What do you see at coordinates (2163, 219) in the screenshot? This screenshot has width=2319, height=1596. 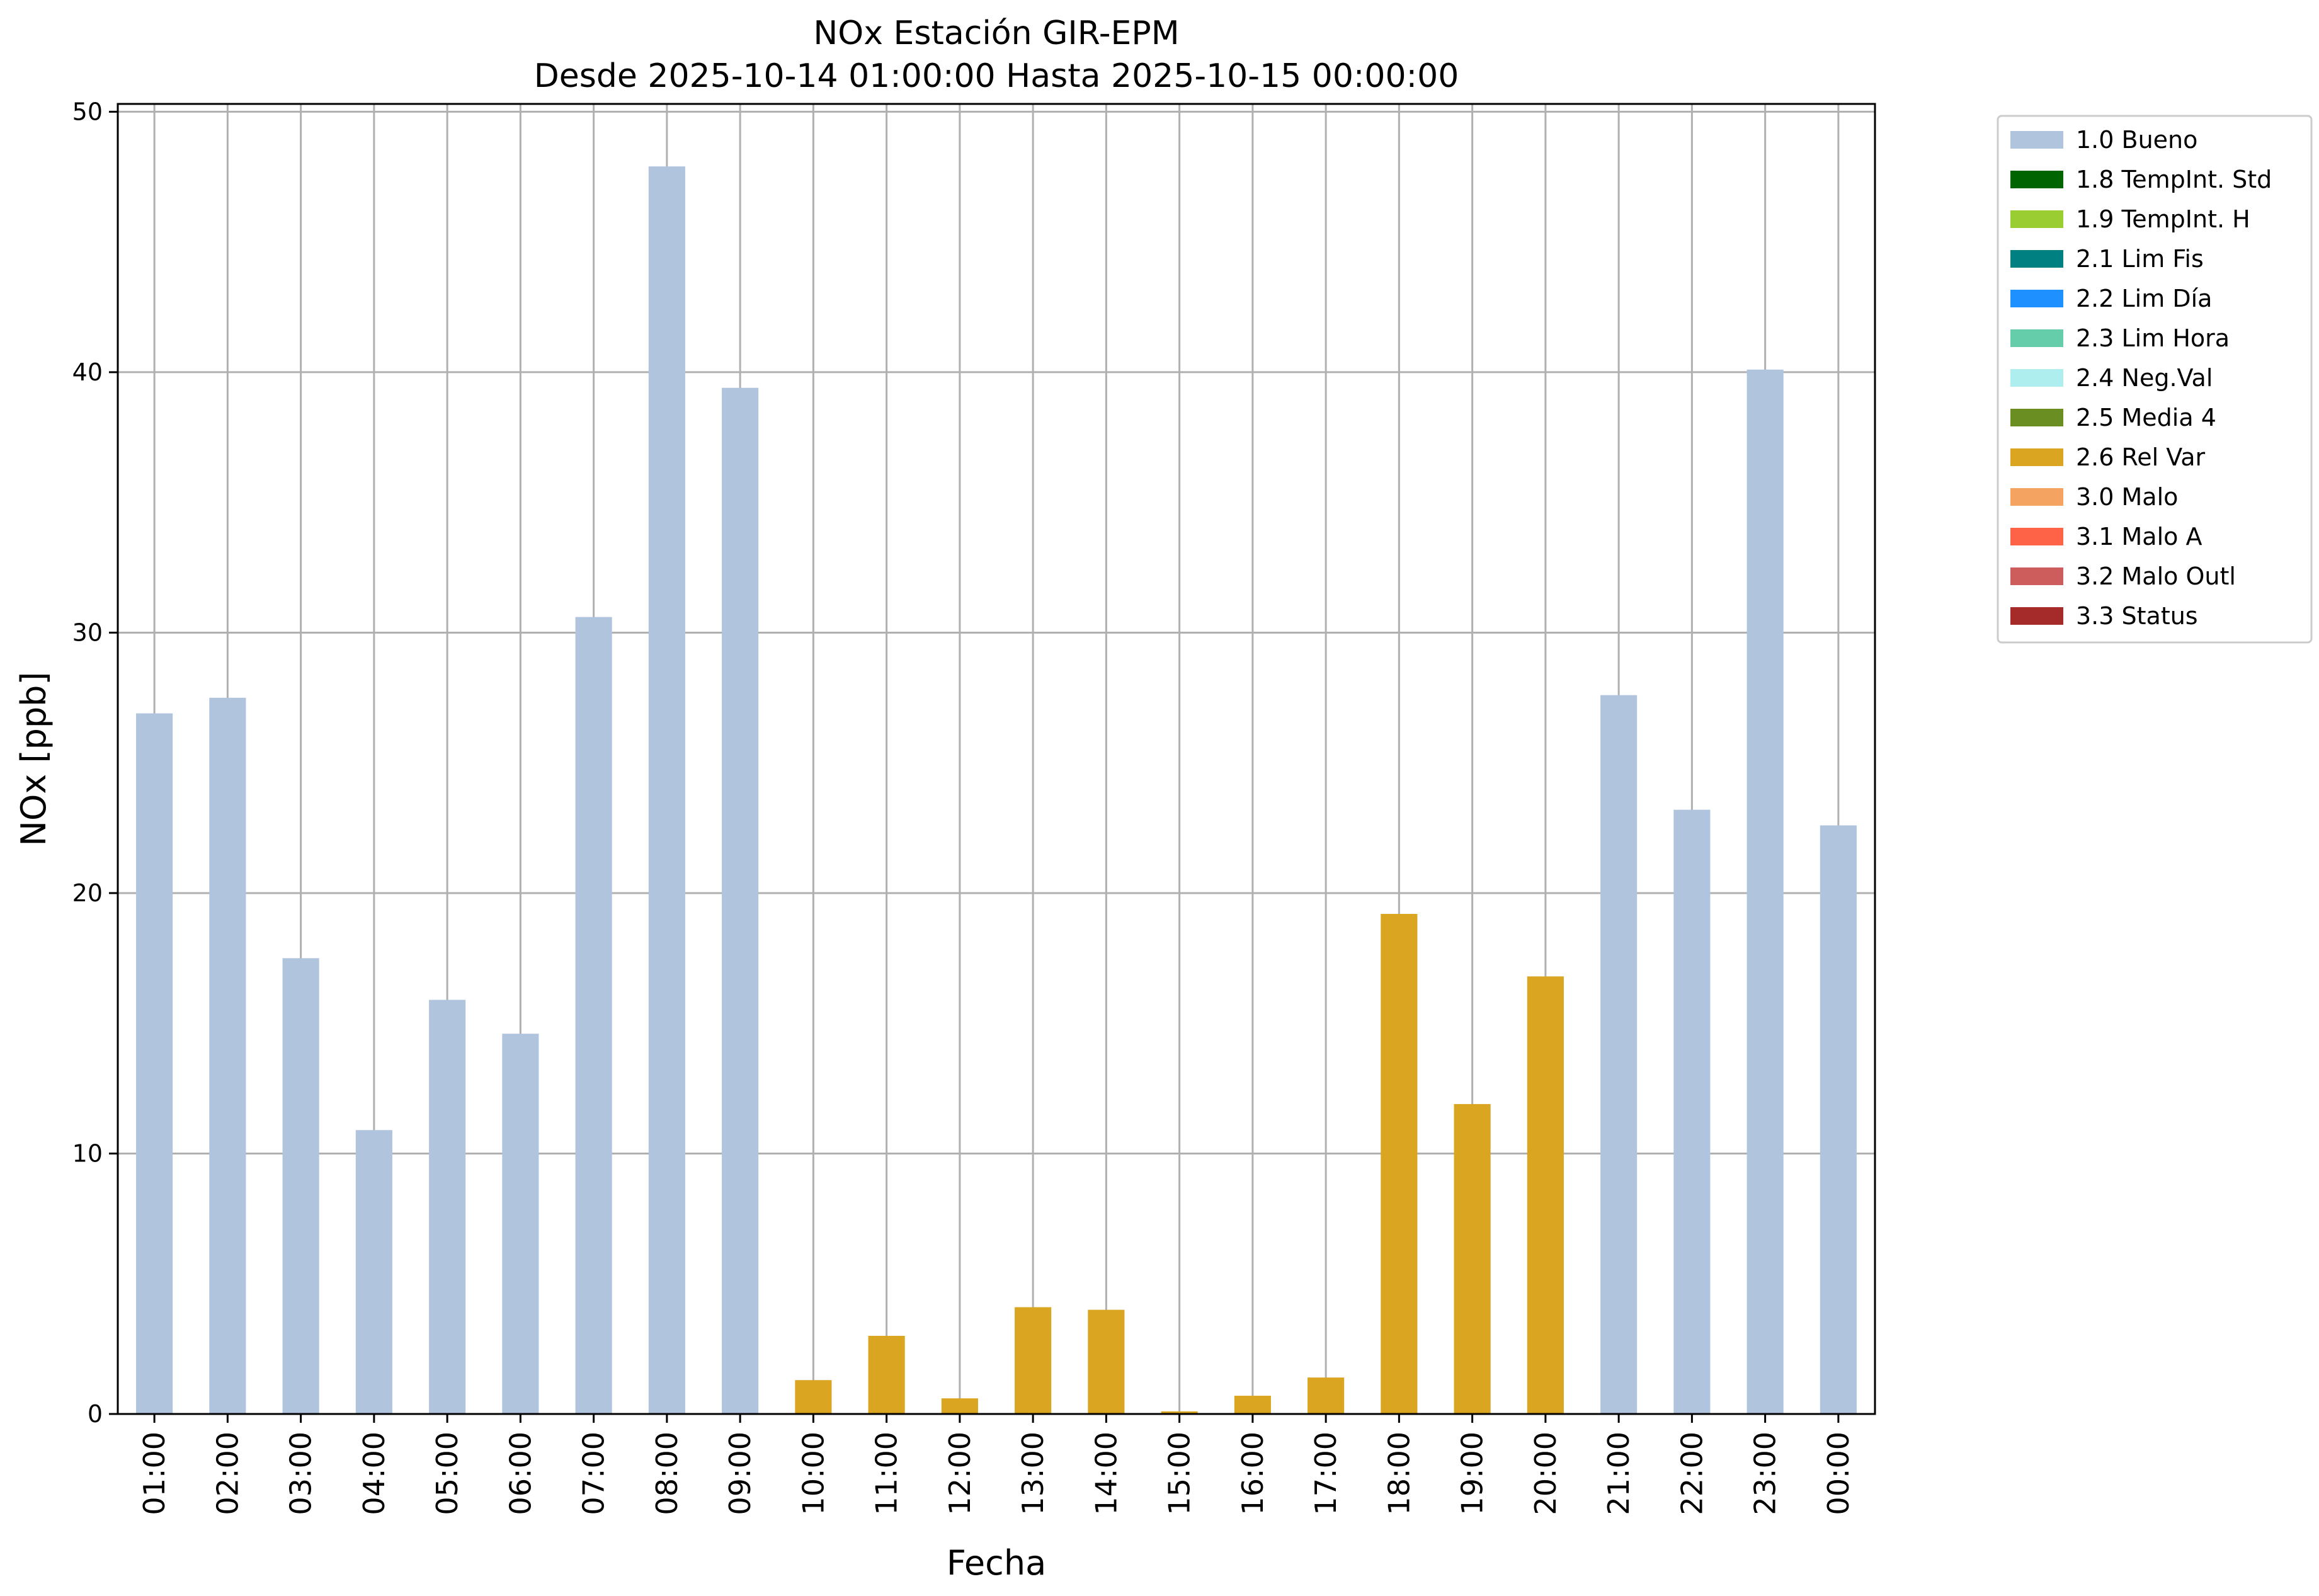 I see `legend-label: 1.9 TempInt. H` at bounding box center [2163, 219].